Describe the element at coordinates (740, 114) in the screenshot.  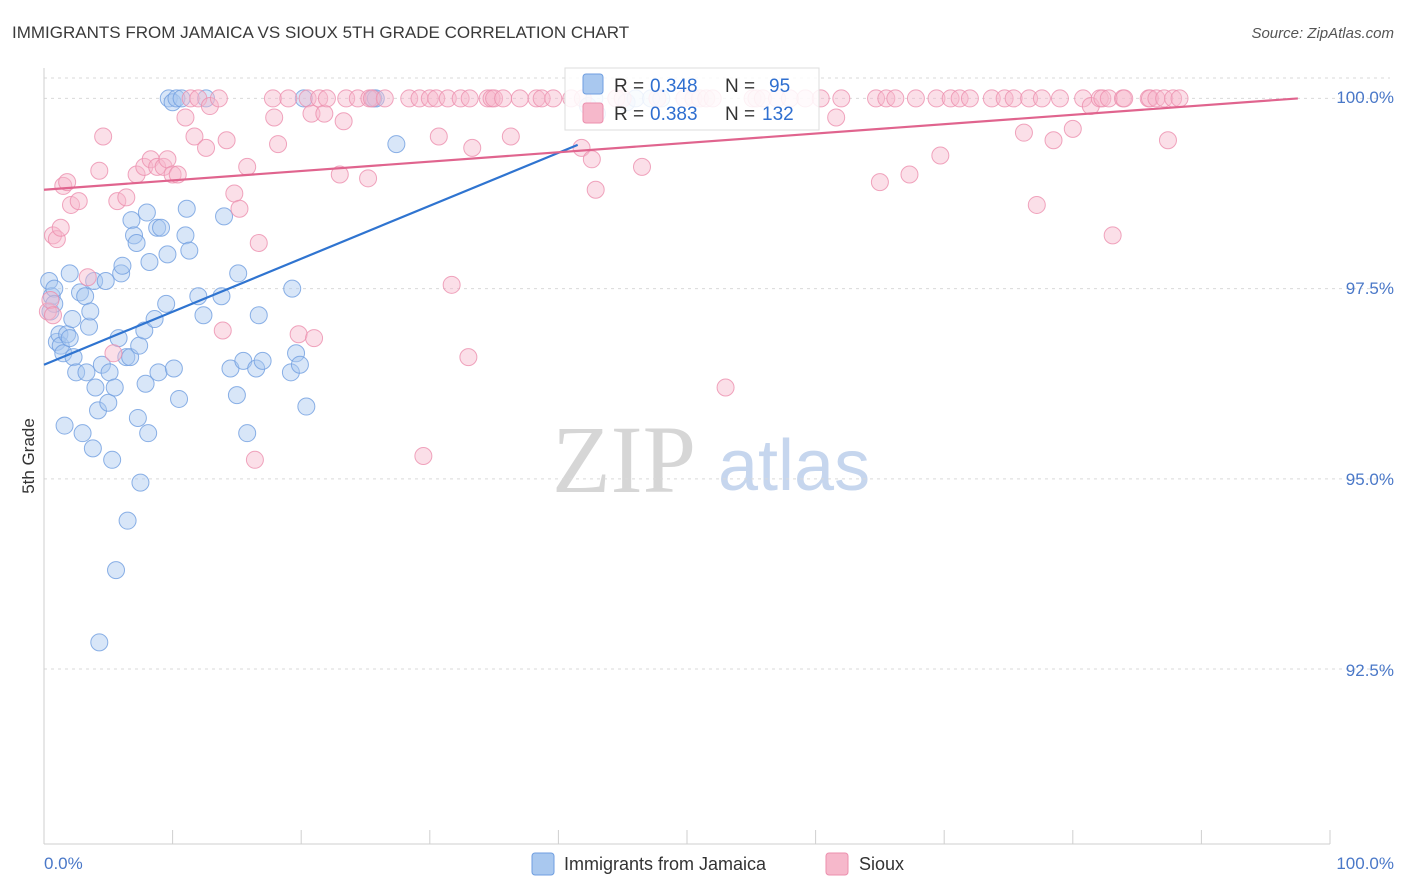
I see `stats-n-label-sioux: N =` at that location.